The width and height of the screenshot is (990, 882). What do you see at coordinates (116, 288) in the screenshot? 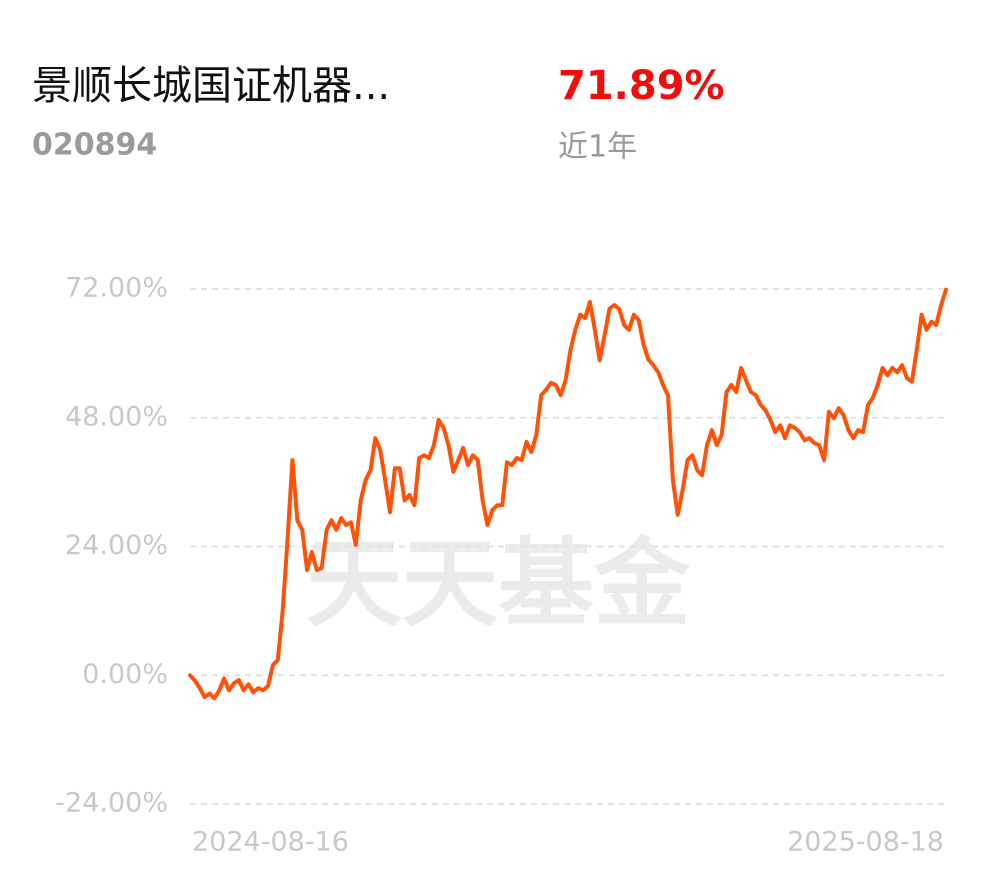
I see `y-tick-label: 72.00%` at bounding box center [116, 288].